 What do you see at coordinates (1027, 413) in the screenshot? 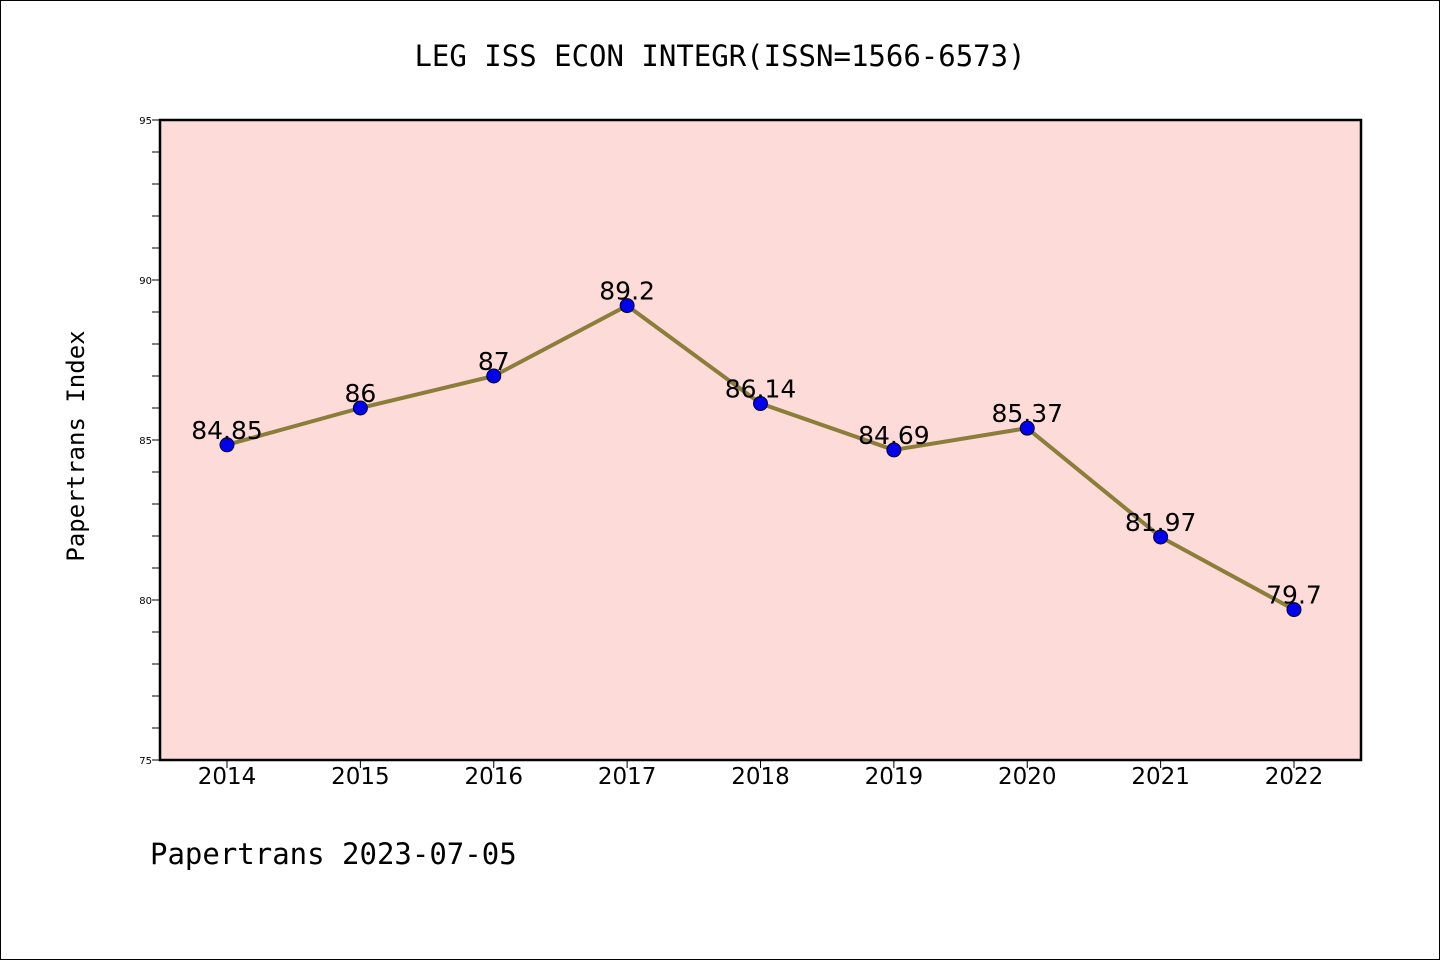
I see `data-label: 85.37` at bounding box center [1027, 413].